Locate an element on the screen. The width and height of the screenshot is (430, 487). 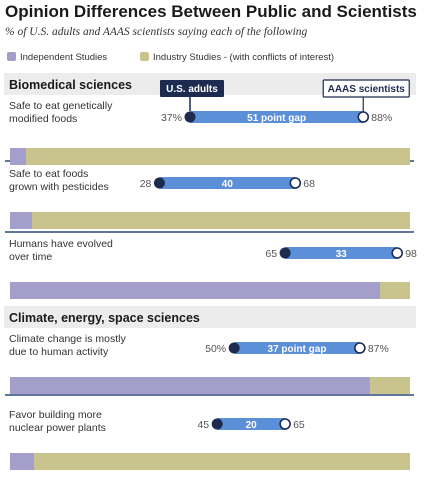
gap-label: 51 point gap is located at coordinates (276, 118).